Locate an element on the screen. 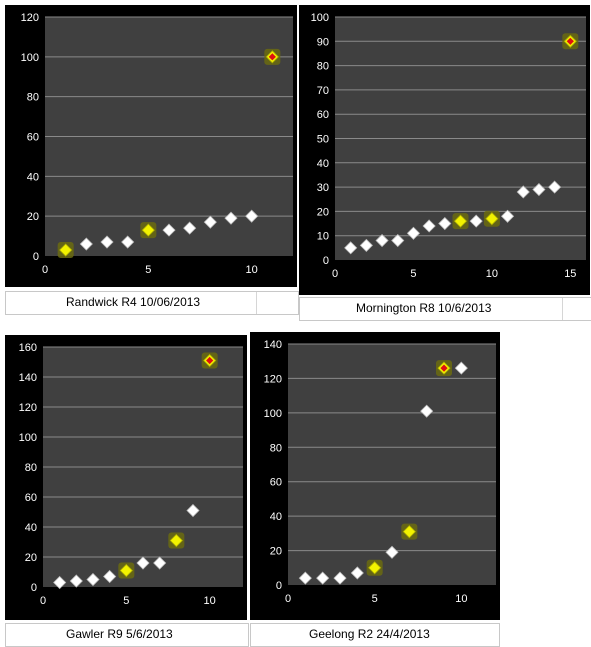  x-tick-label-mornington-15: 15 is located at coordinates (570, 274).